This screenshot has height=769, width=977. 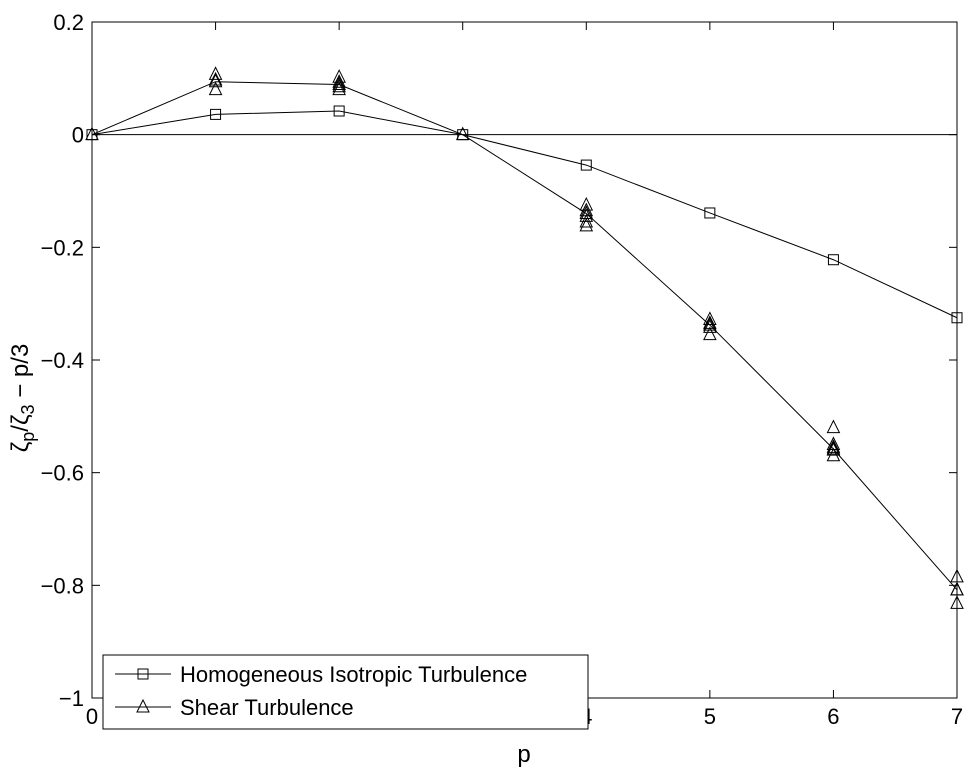 I want to click on y-tick-label: −1, so click(x=71, y=698).